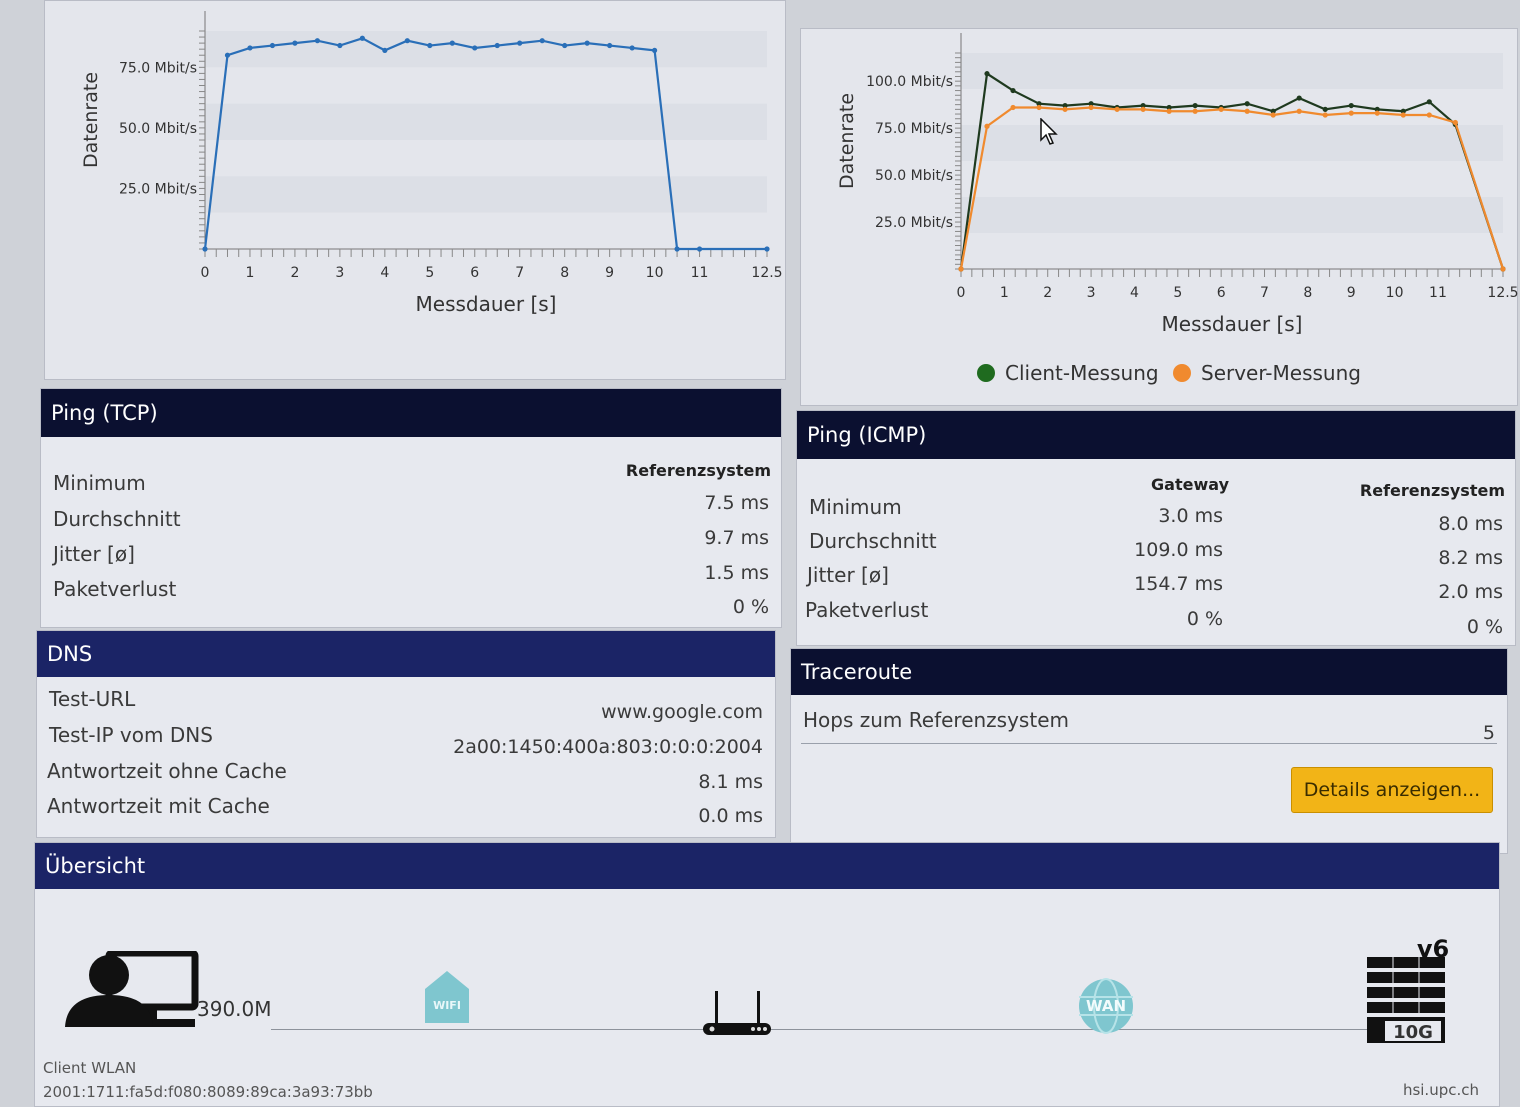 Image resolution: width=1520 pixels, height=1107 pixels. Describe the element at coordinates (519, 273) in the screenshot. I see `x-tick-label: 7` at that location.